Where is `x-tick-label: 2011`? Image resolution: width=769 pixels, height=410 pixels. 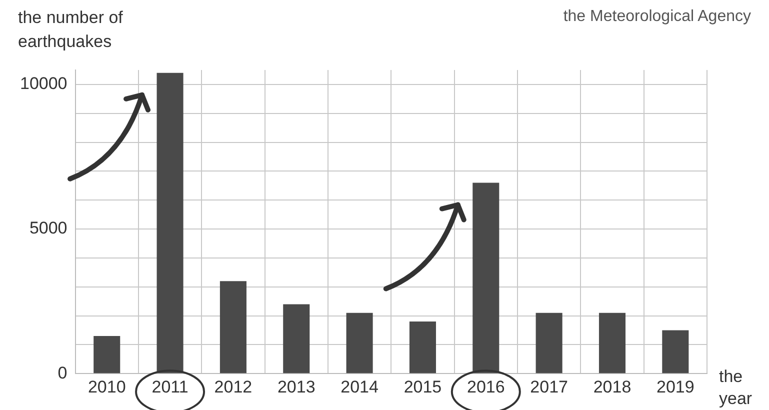 x-tick-label: 2011 is located at coordinates (170, 386).